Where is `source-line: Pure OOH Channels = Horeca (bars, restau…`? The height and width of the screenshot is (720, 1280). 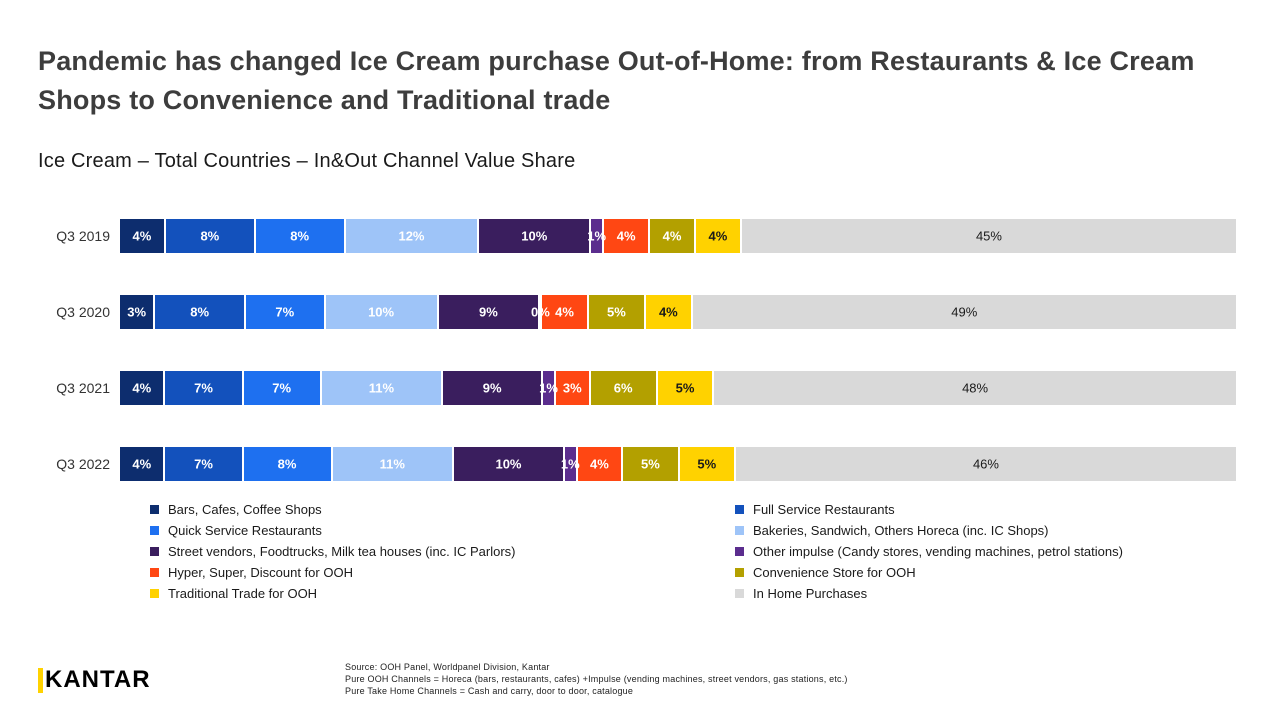
source-line: Pure OOH Channels = Horeca (bars, restau… is located at coordinates (596, 679).